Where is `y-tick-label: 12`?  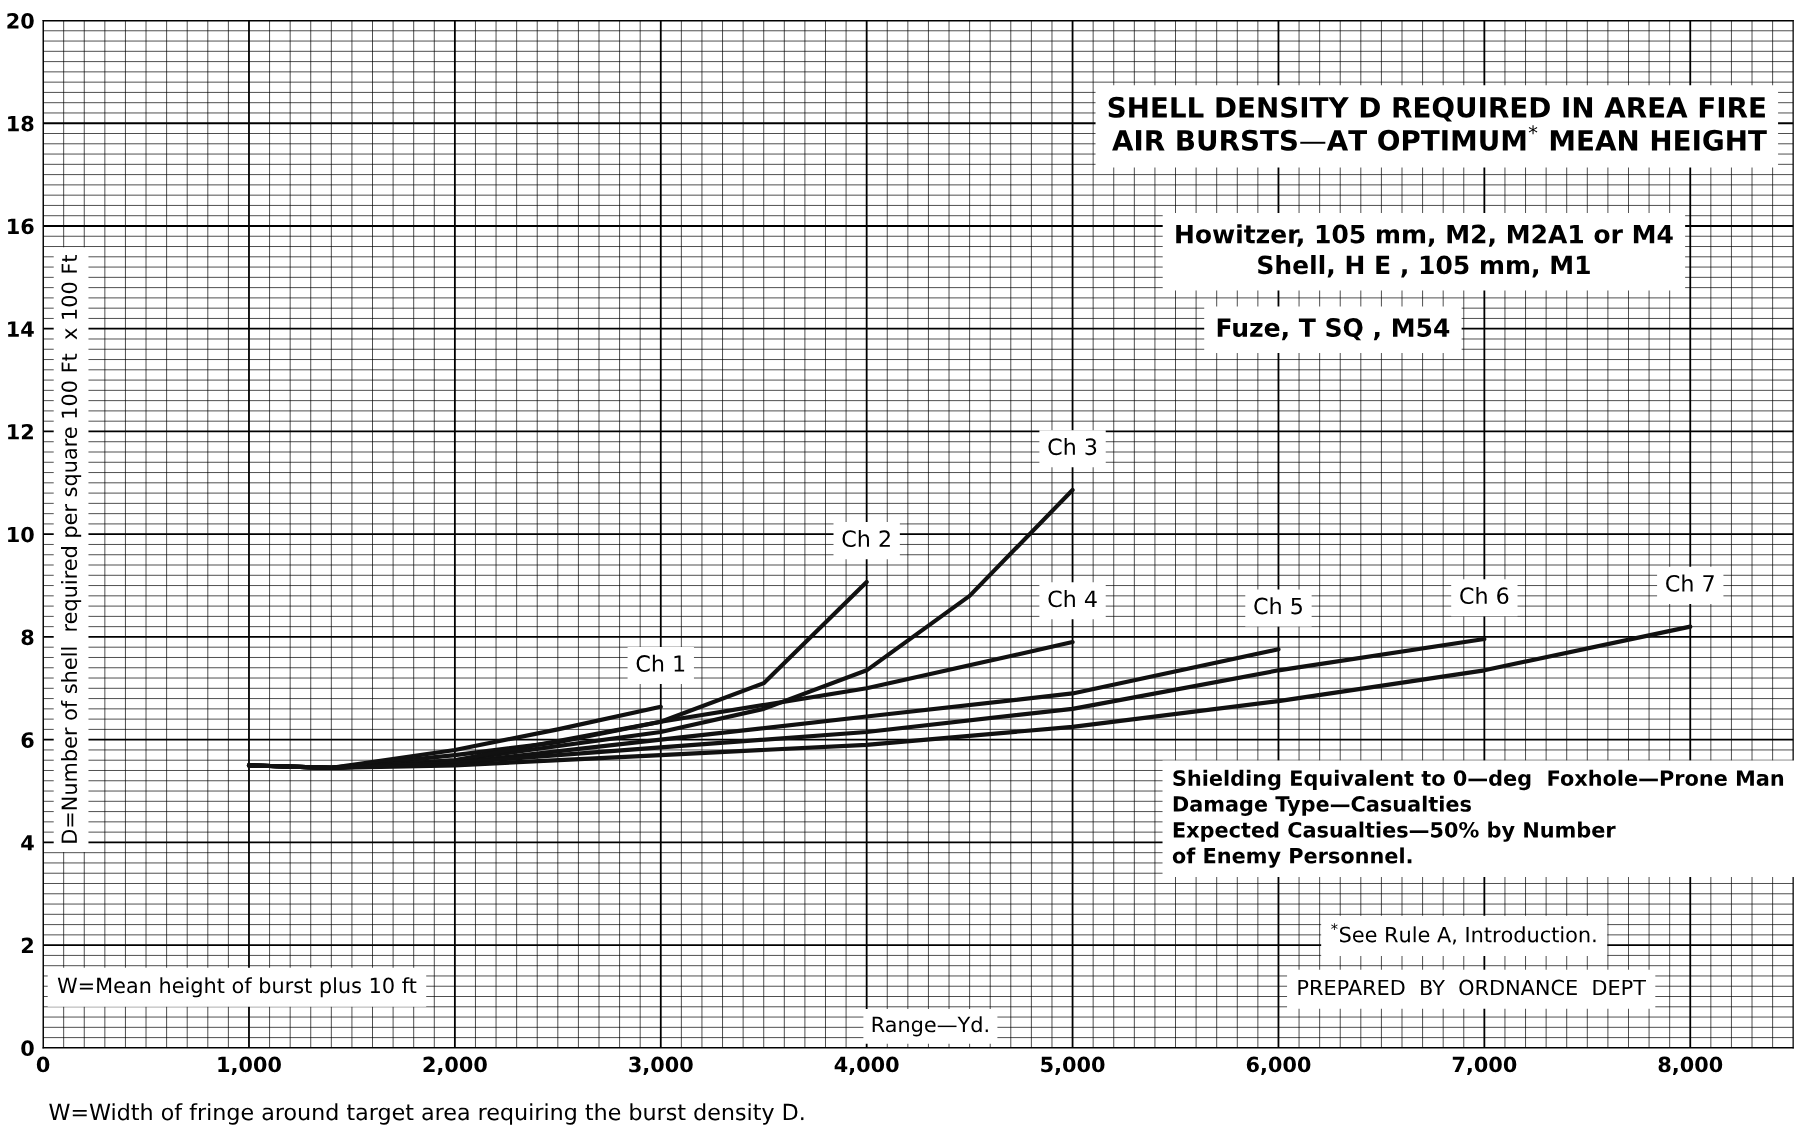 y-tick-label: 12 is located at coordinates (20, 431).